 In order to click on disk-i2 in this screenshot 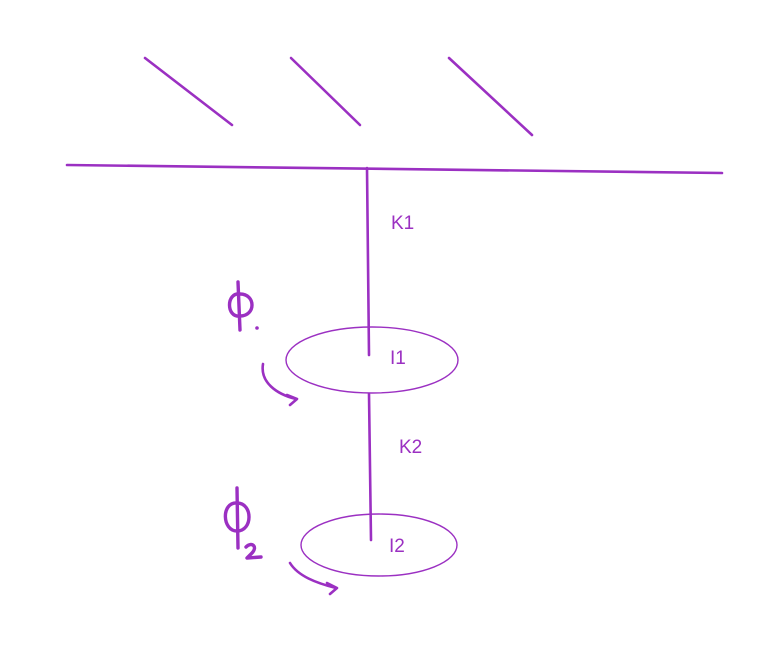, I will do `click(379, 545)`.